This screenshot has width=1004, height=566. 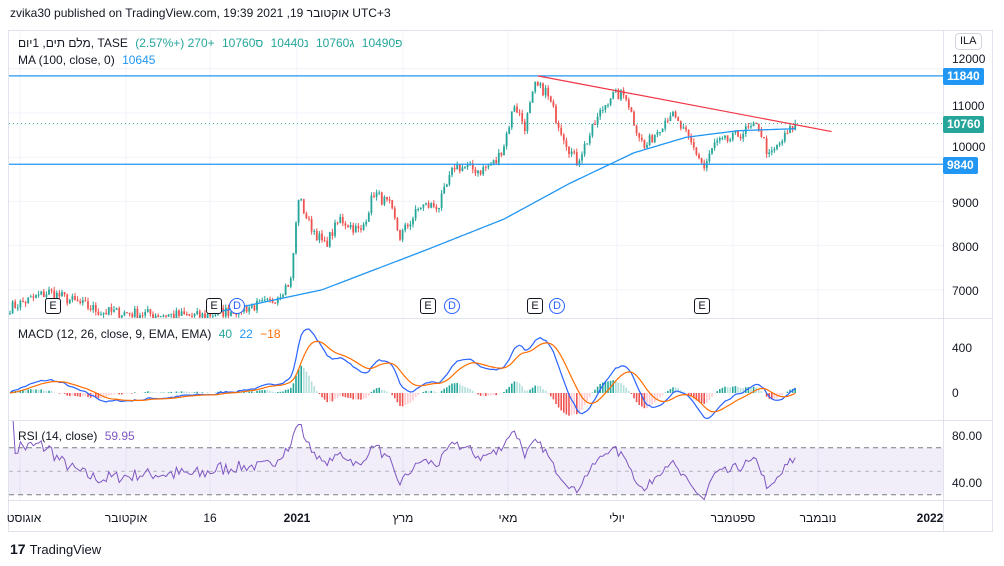 What do you see at coordinates (684, 104) in the screenshot?
I see `trend-line` at bounding box center [684, 104].